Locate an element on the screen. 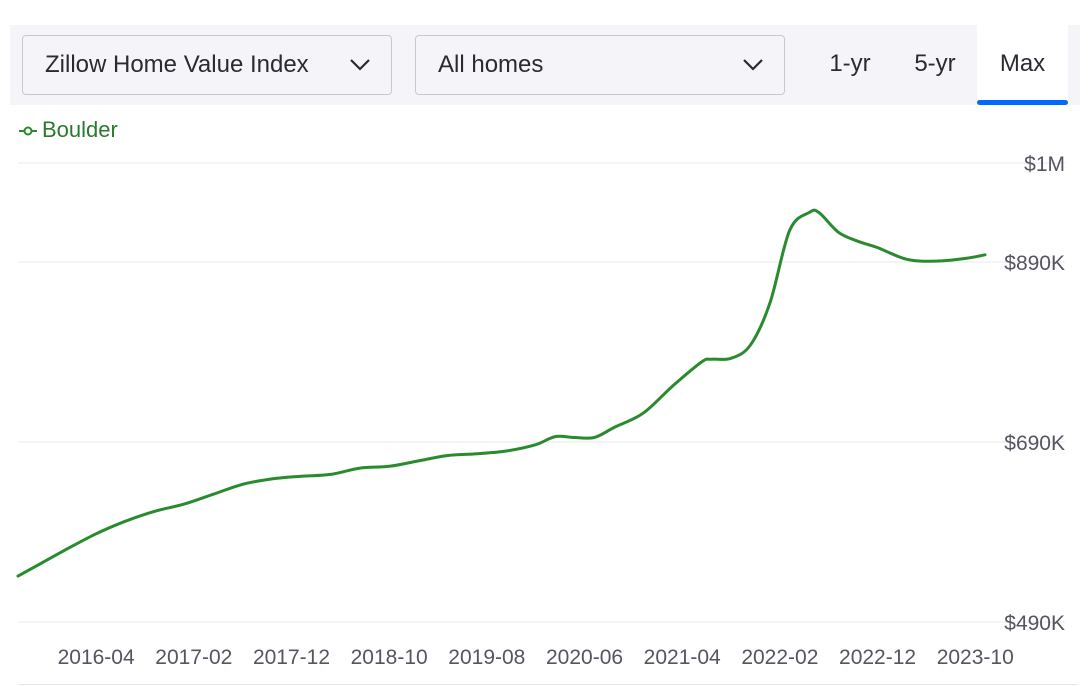 The height and width of the screenshot is (686, 1092). legend-line-marker-icon is located at coordinates (28, 131).